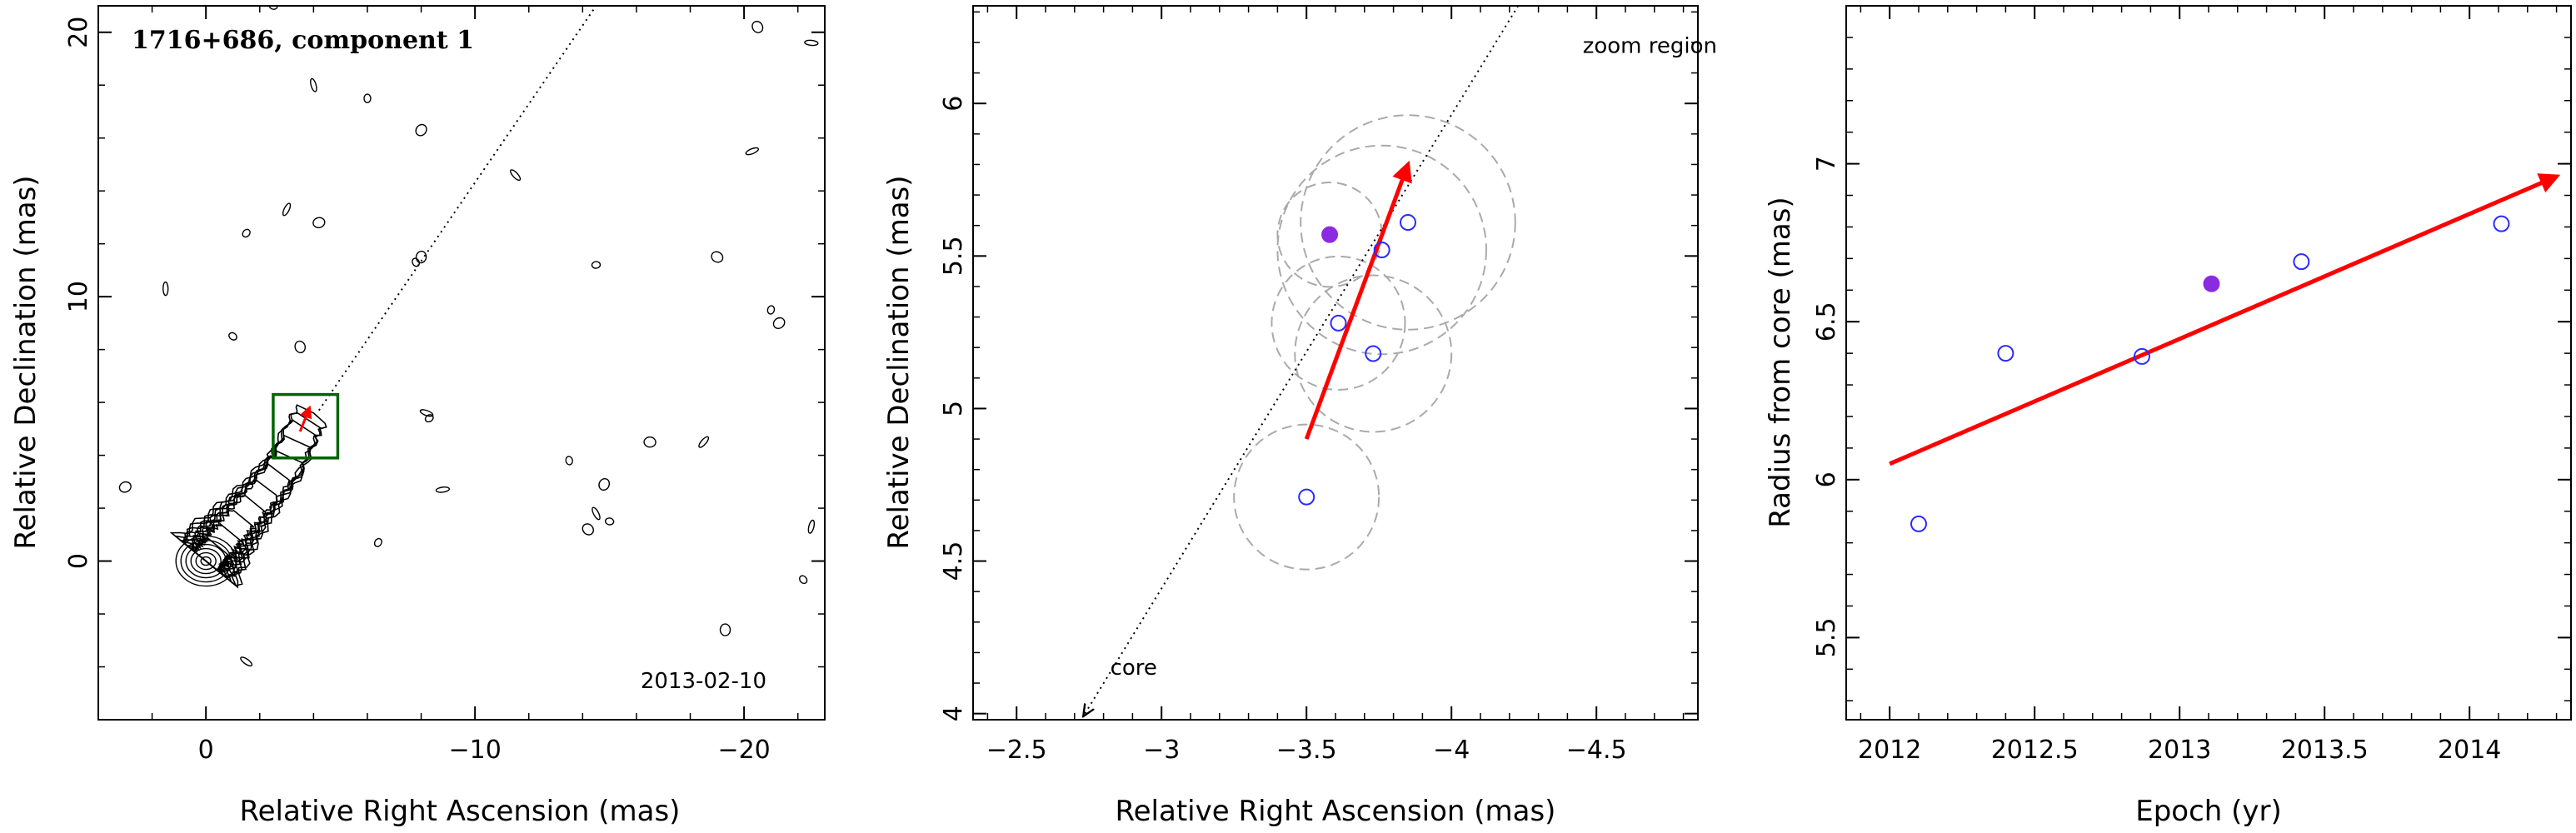 The width and height of the screenshot is (2576, 833). Describe the element at coordinates (1336, 811) in the screenshot. I see `panel2-x-axis-title: Relative Right Ascension (mas)` at that location.